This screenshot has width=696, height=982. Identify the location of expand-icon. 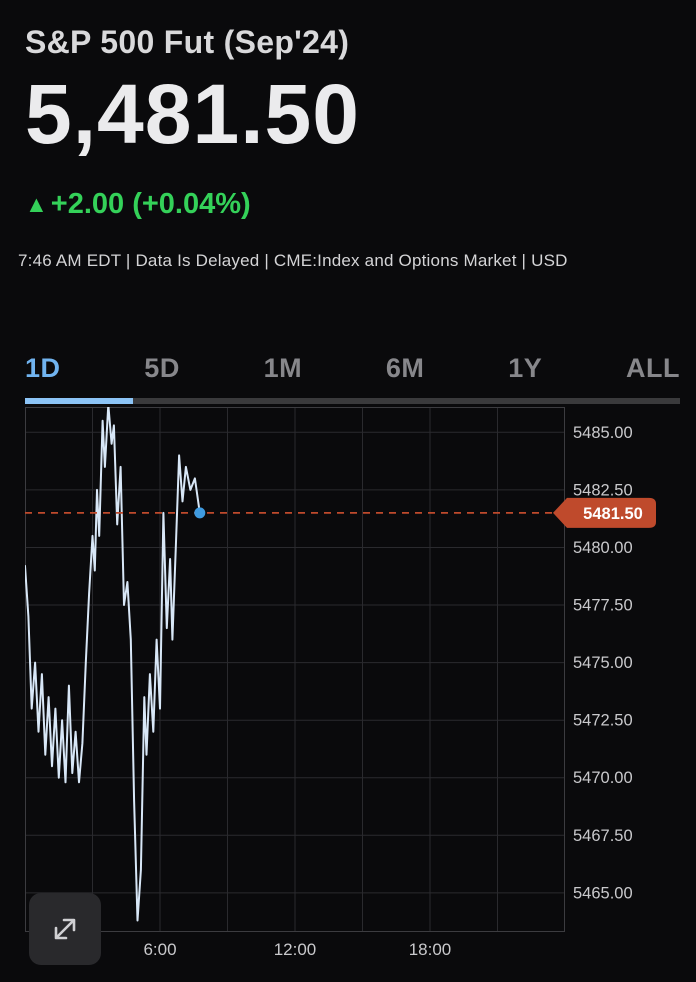
(65, 929).